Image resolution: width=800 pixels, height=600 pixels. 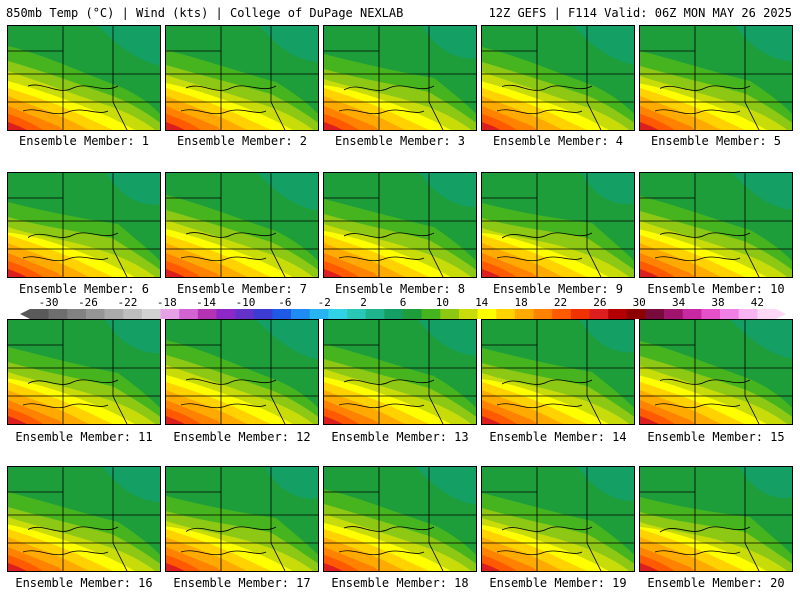 I want to click on ensemble-member-label: Ensemble Member: 14, so click(x=558, y=437).